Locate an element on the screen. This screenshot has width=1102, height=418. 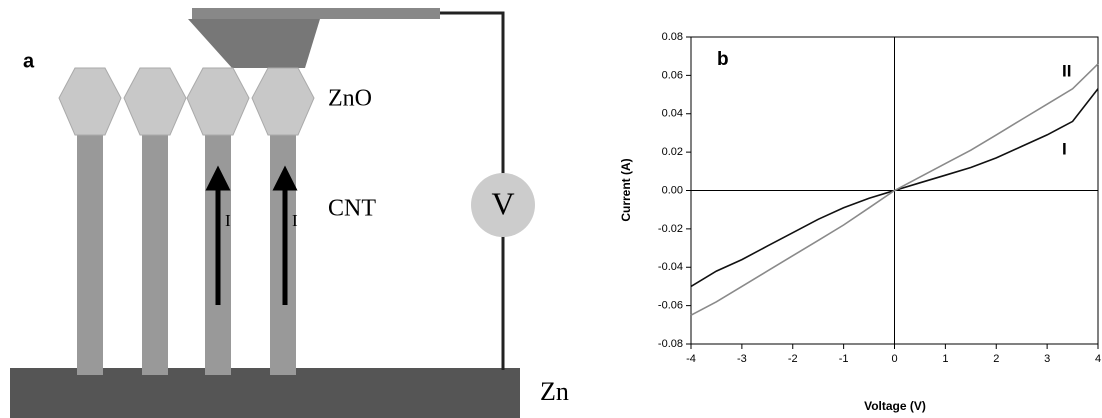
x-tick-label: -4 is located at coordinates (691, 359).